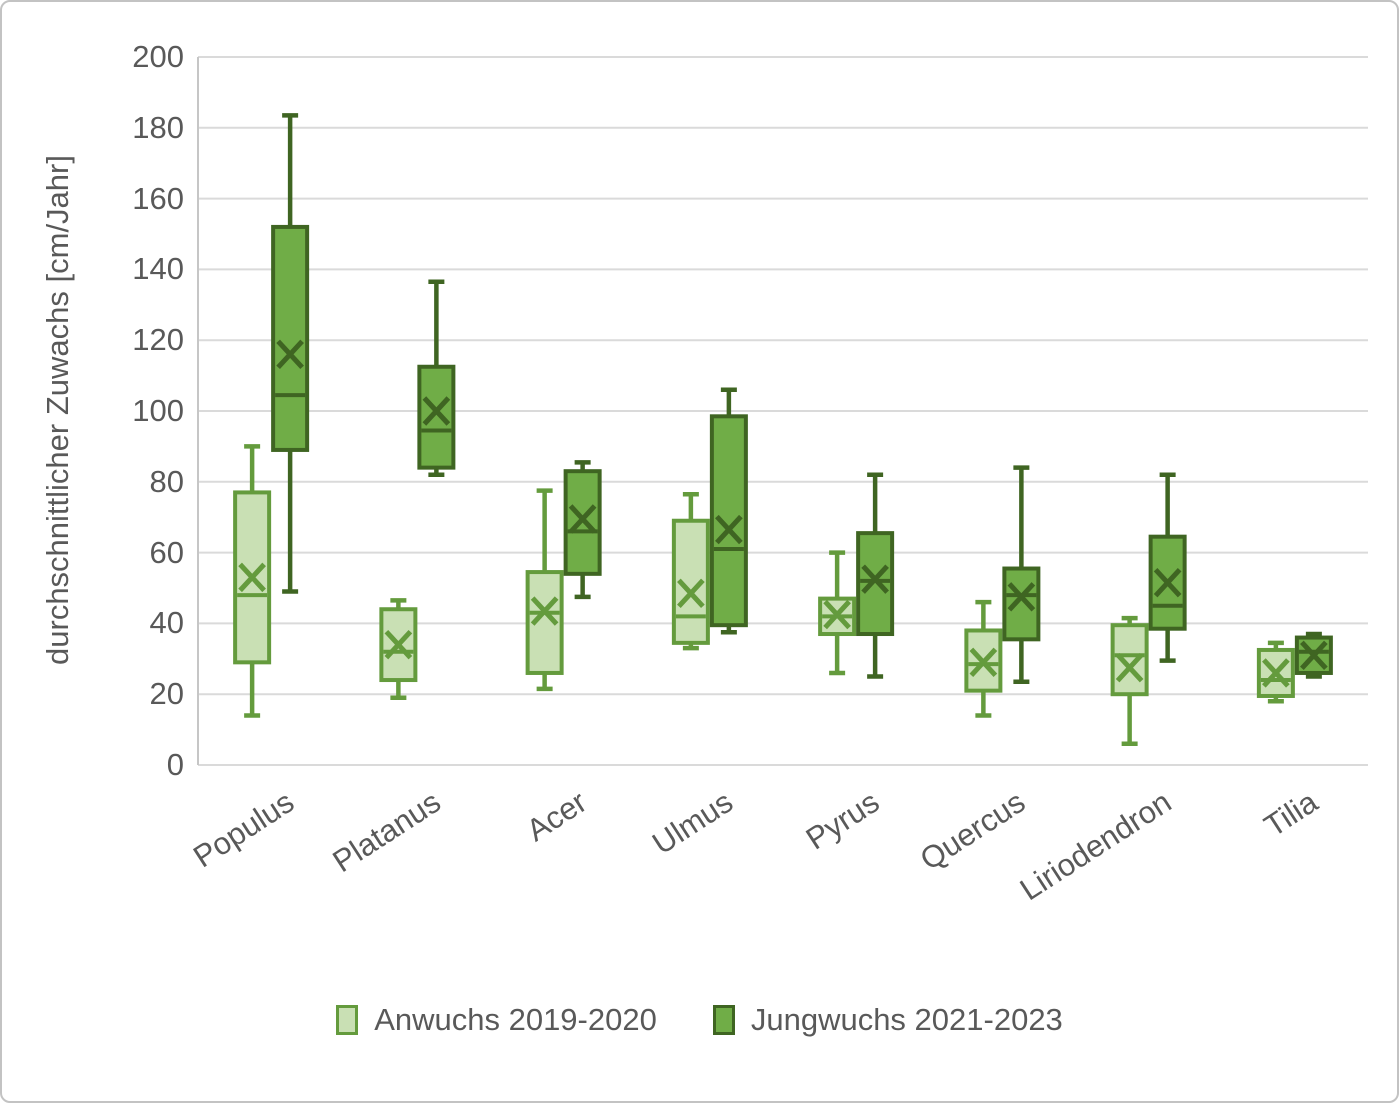 The image size is (1399, 1103). I want to click on box-tilia, so click(1275, 672).